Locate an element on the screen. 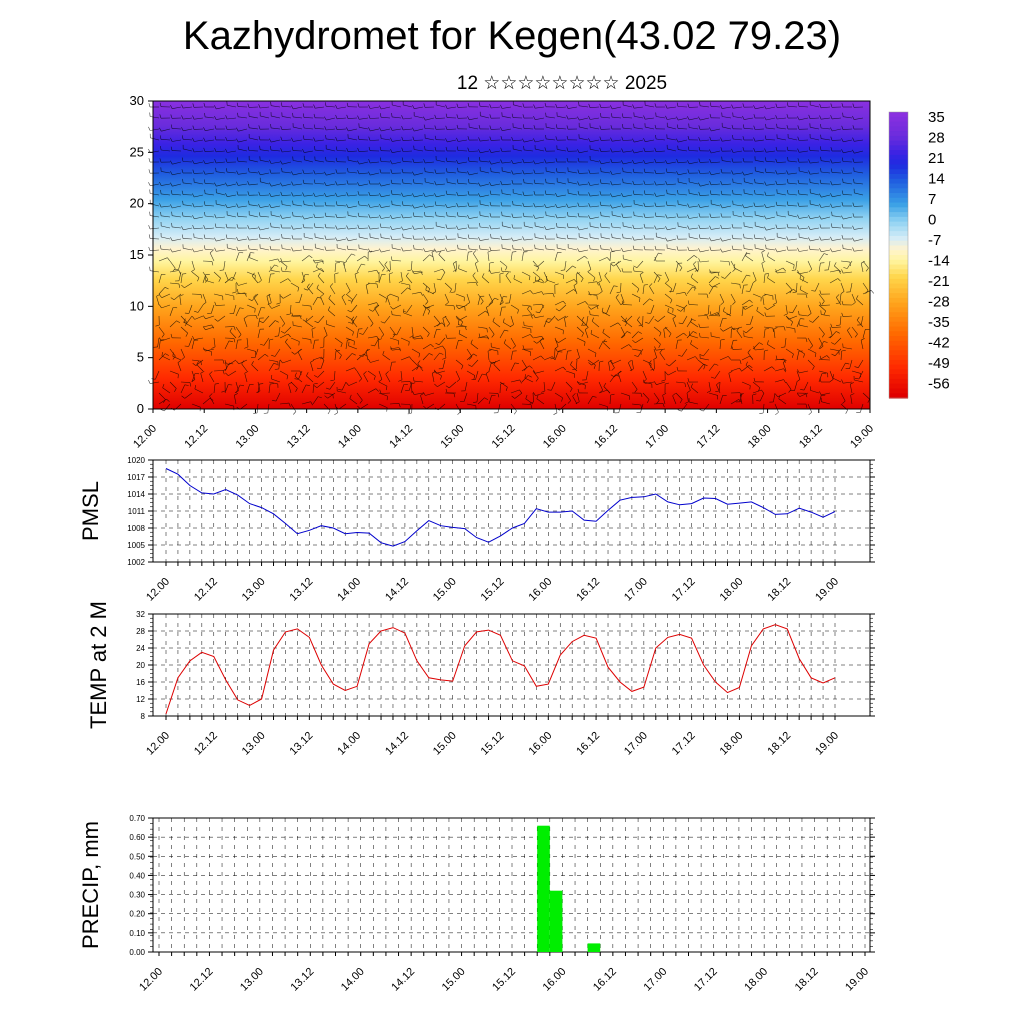 This screenshot has width=1024, height=1024. pmsl-y-tick-label: 1002 is located at coordinates (136, 562).